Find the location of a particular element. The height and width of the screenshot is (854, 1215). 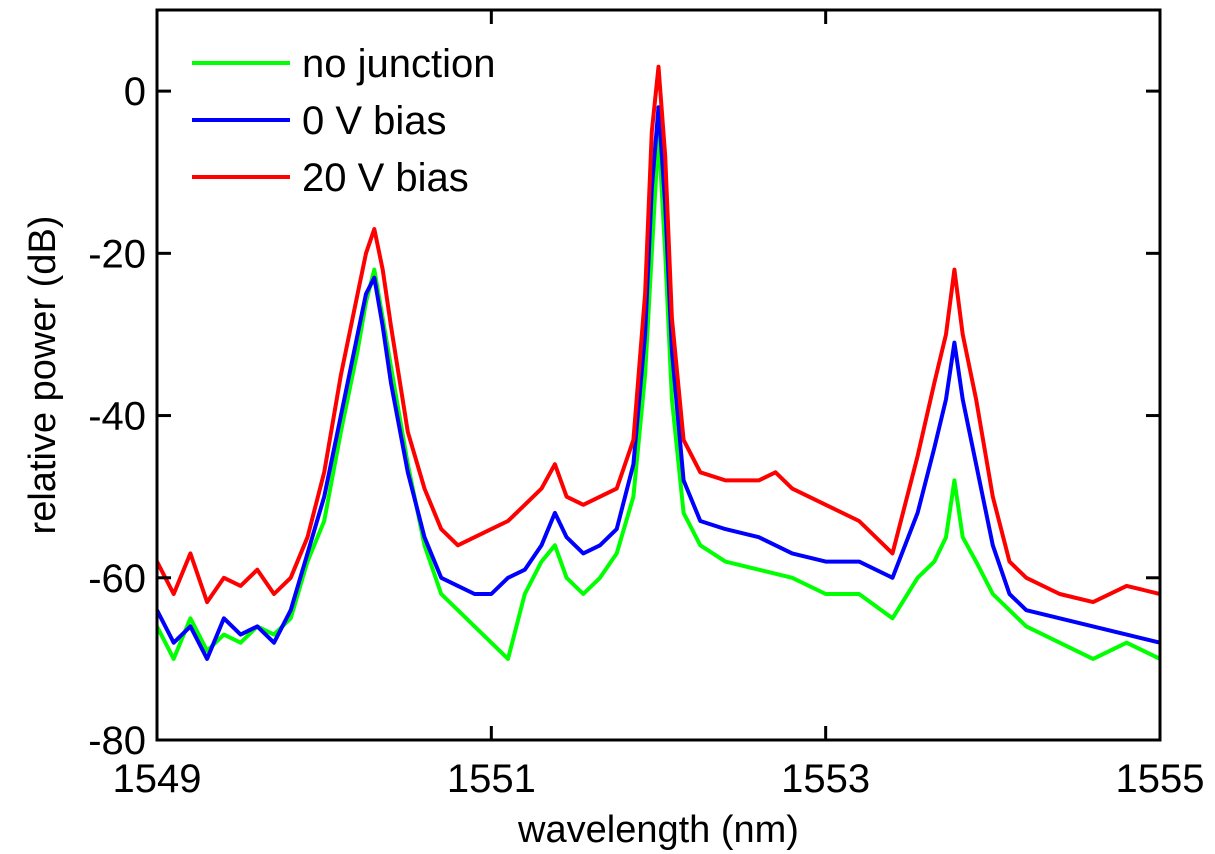

legend: no junction 0 V bias 20 V bias is located at coordinates (343, 121).